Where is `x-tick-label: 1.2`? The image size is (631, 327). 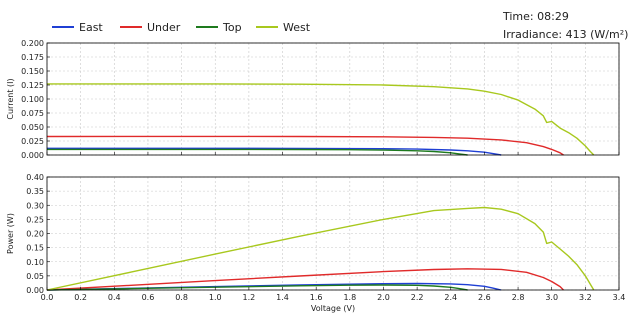 x-tick-label: 1.2 is located at coordinates (249, 297).